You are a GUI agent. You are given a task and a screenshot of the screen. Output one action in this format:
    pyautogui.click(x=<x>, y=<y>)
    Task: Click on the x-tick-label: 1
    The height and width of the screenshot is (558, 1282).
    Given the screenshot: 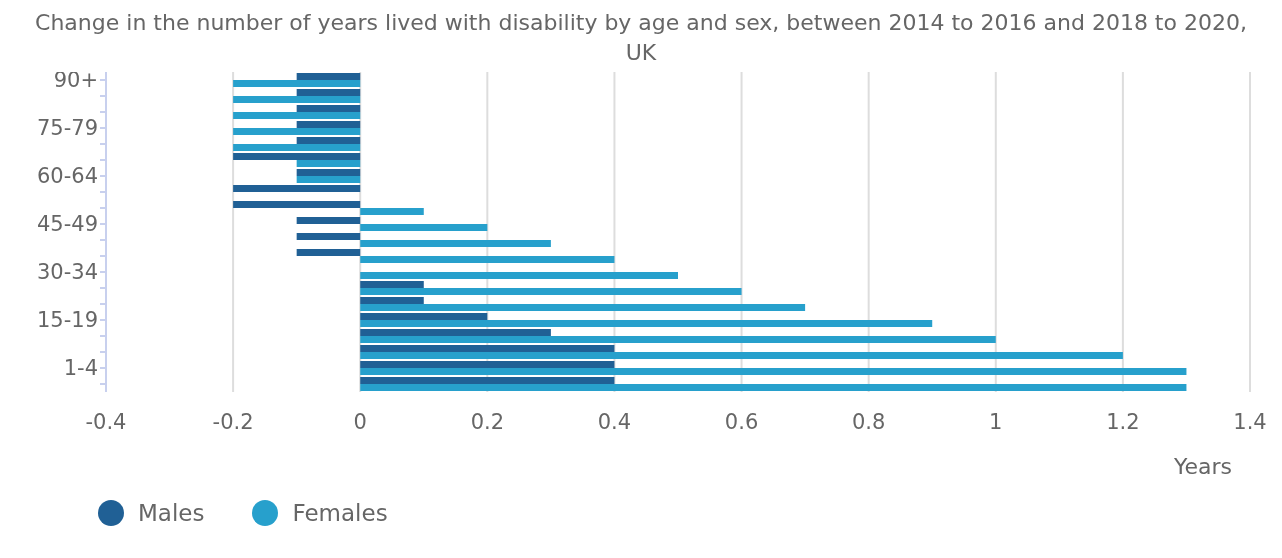 What is the action you would take?
    pyautogui.click(x=996, y=421)
    